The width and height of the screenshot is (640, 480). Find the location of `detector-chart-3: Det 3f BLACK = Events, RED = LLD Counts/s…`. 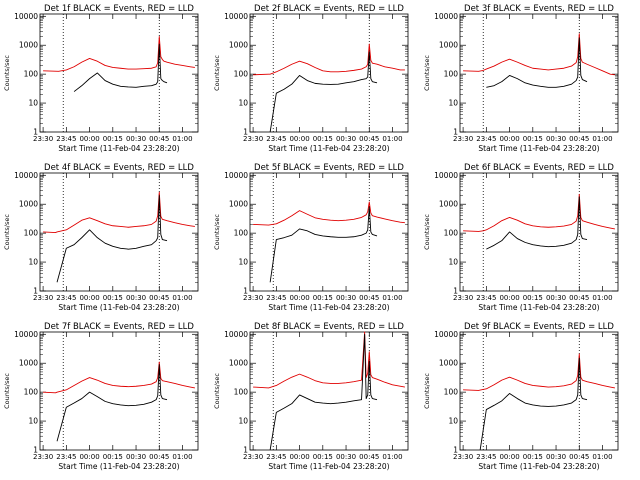

detector-chart-3: Det 3f BLACK = Events, RED = LLD Counts/s… is located at coordinates (521, 78).